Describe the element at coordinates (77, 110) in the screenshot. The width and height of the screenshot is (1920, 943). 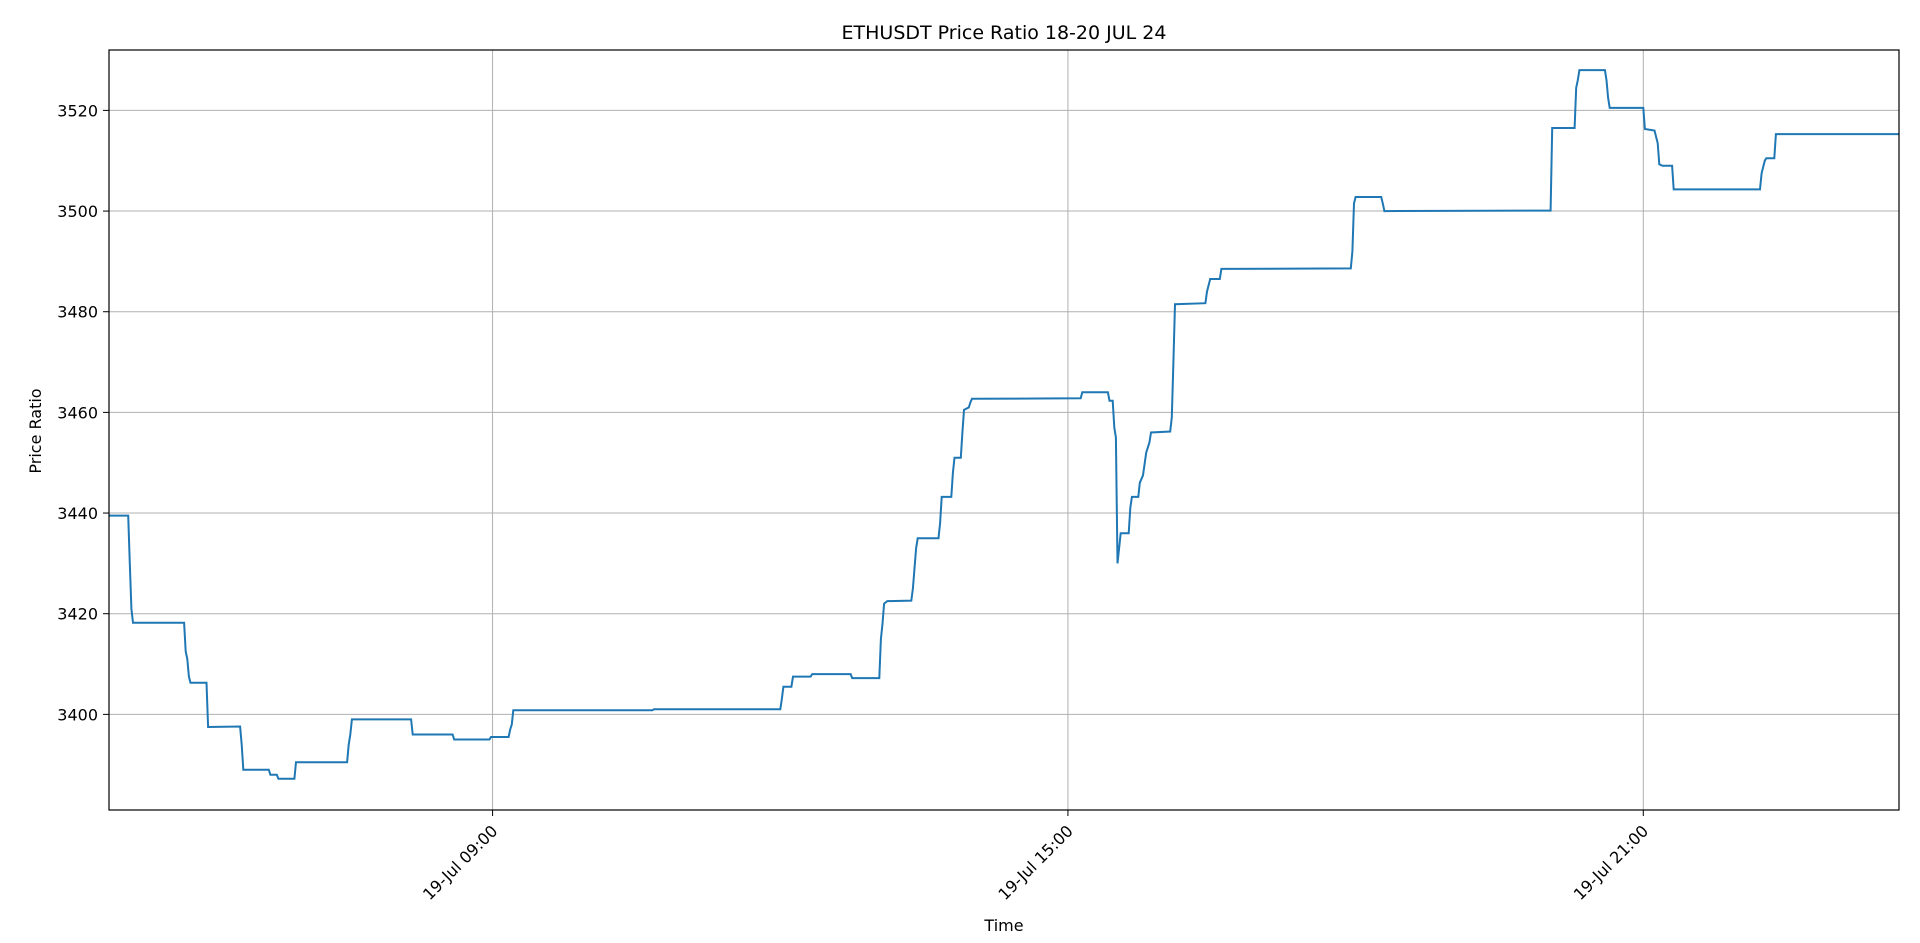
I see `y-tick-label: 3520` at that location.